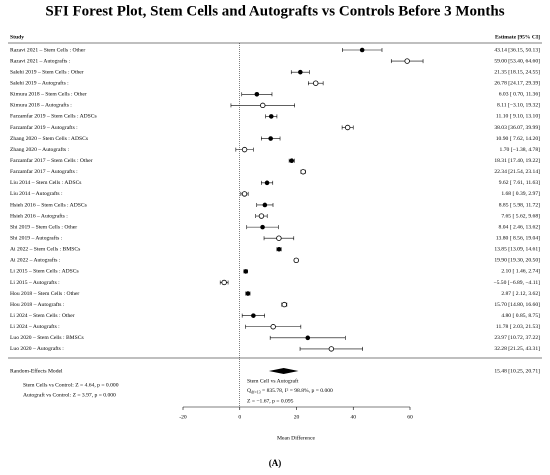 This screenshot has height=475, width=550. I want to click on study-label: Liu 2014 – Stem Cells : ADSCs, so click(45, 183).